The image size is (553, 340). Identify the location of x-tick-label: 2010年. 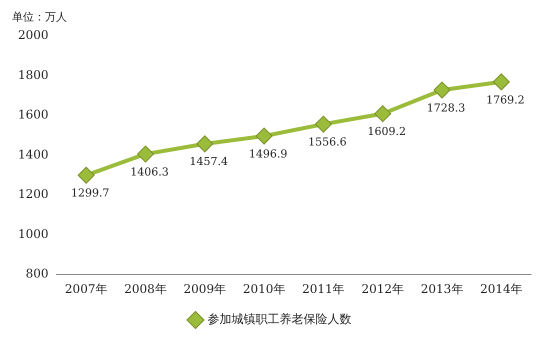
(264, 289).